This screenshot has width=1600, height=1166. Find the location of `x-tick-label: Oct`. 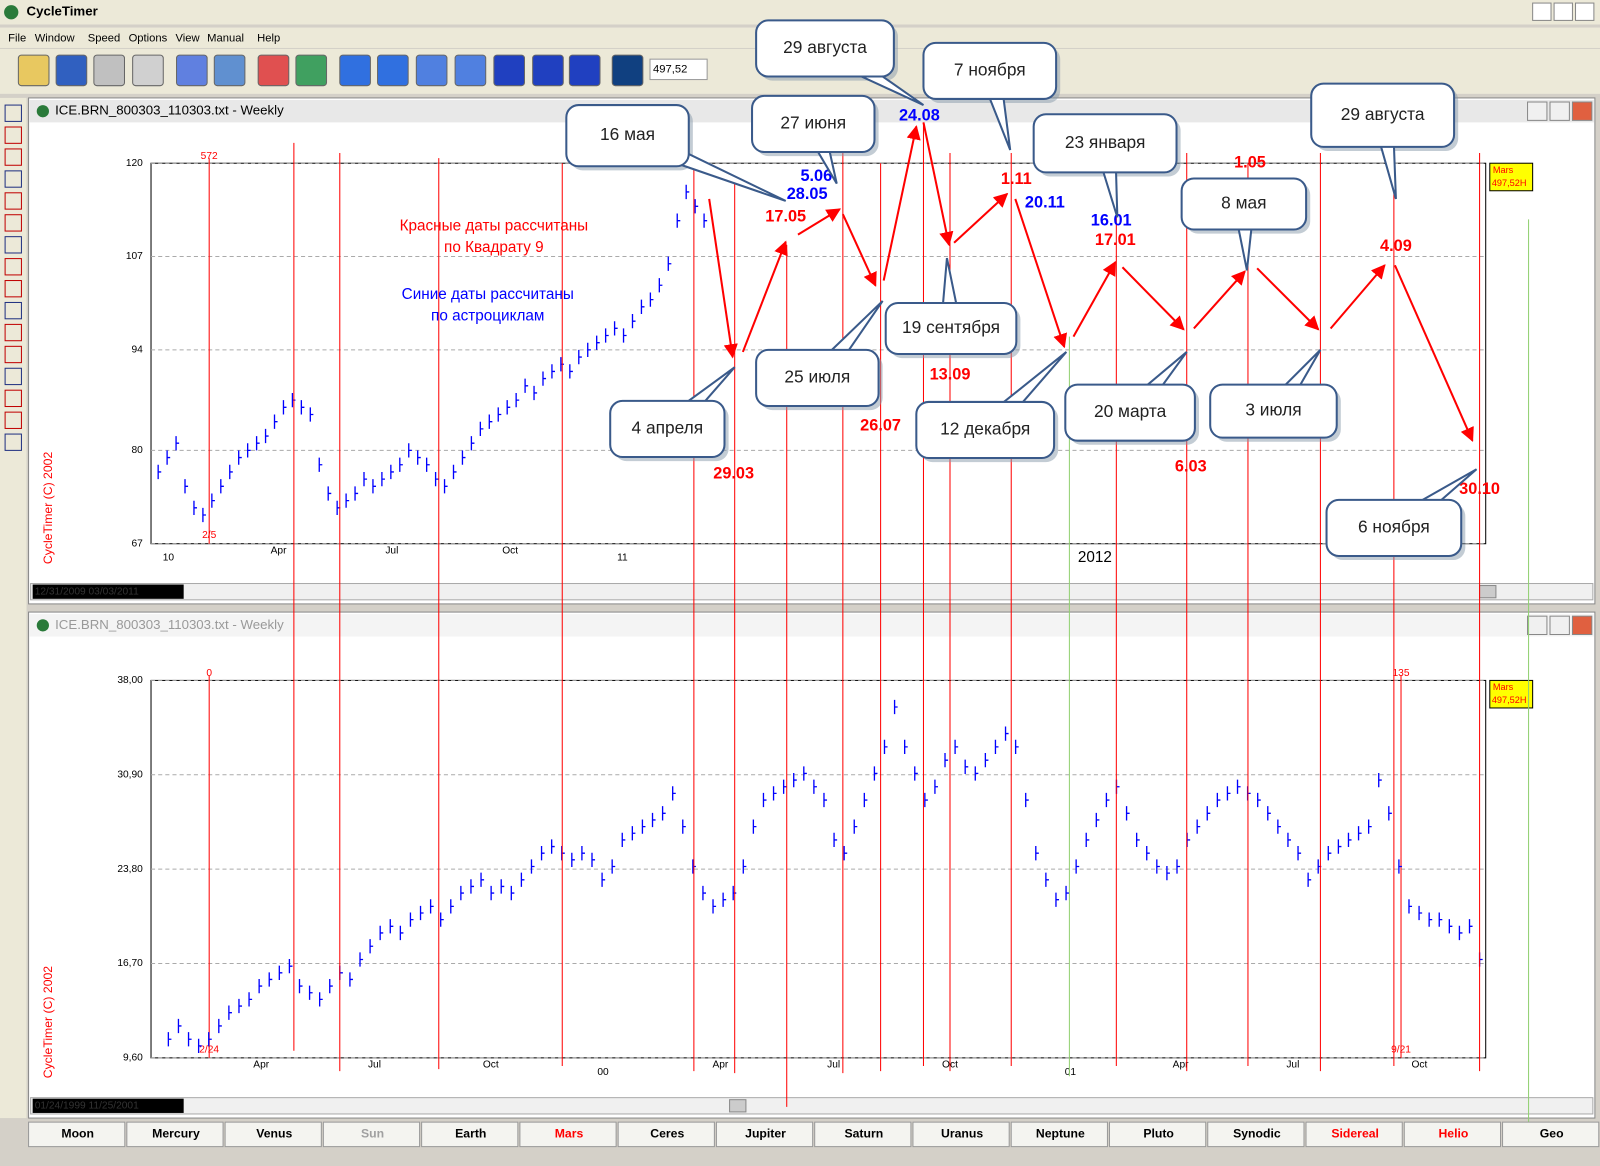

x-tick-label: Oct is located at coordinates (1419, 1065).